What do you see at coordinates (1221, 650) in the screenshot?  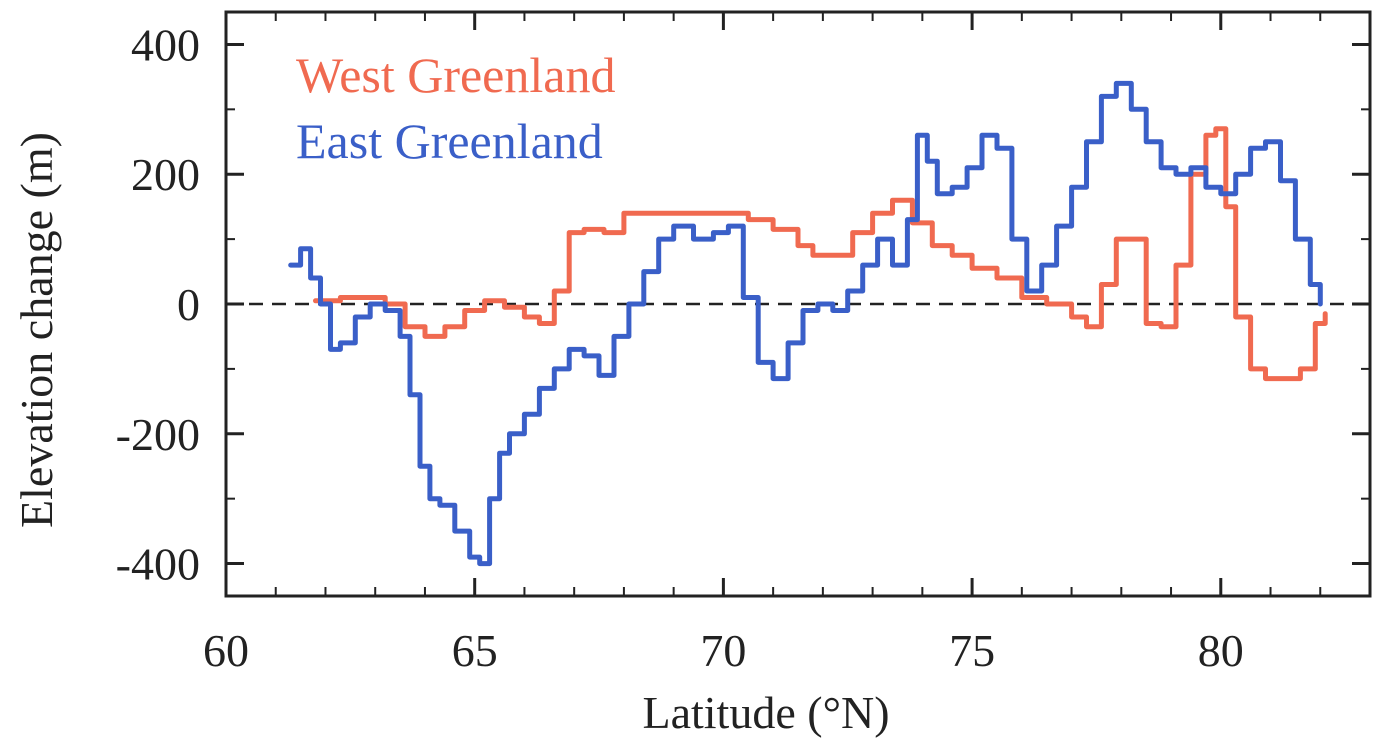 I see `x-tick-label: 80` at bounding box center [1221, 650].